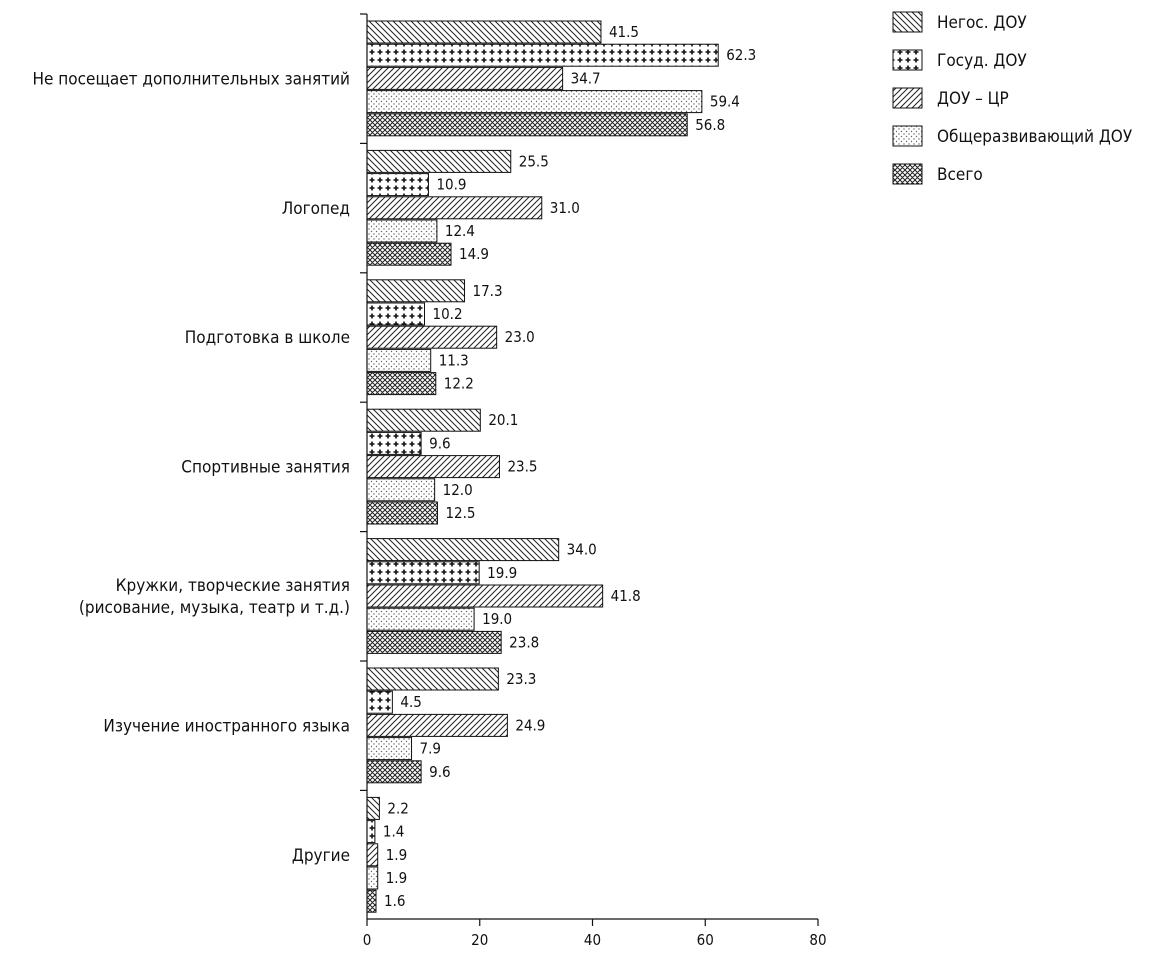 Image resolution: width=1152 pixels, height=955 pixels. Describe the element at coordinates (624, 32) in the screenshot. I see `value-label: 41.5` at that location.